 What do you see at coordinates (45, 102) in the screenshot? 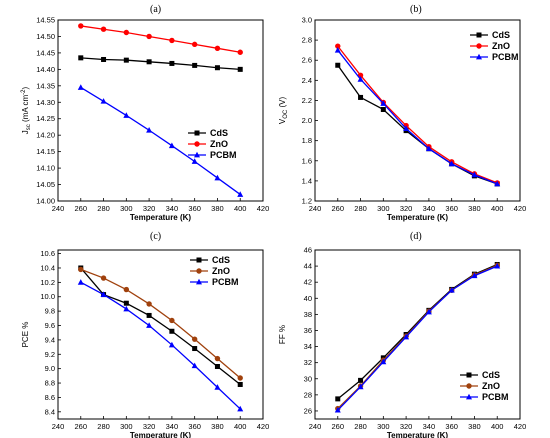
I see `y-tick-label: 14.30` at bounding box center [45, 102].